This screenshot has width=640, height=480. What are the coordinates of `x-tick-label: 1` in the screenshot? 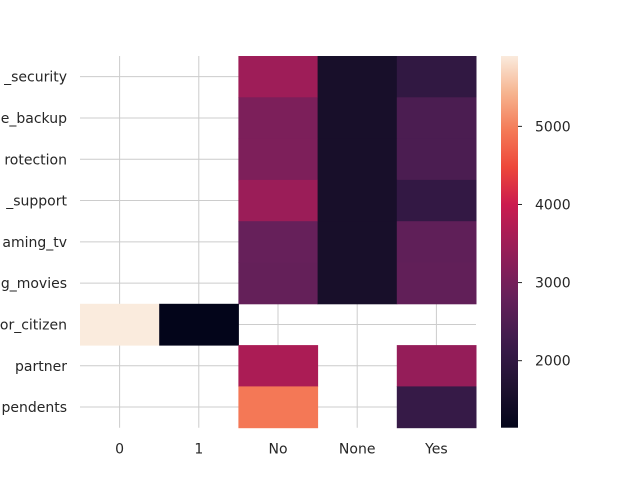 It's located at (198, 450).